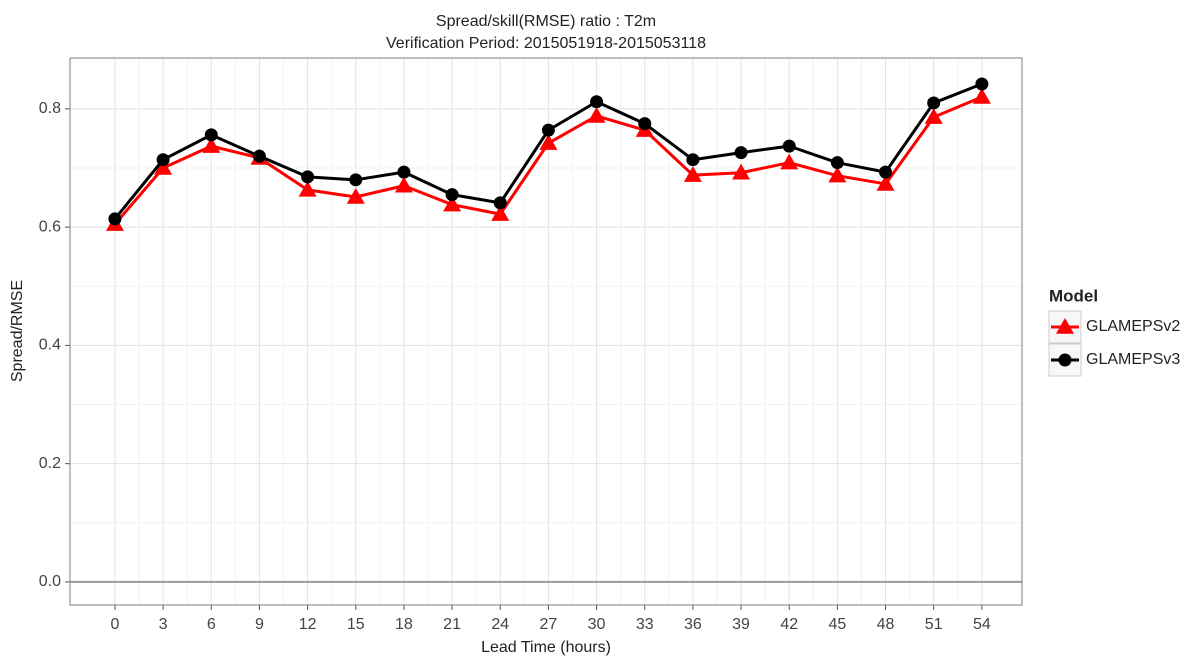 Image resolution: width=1199 pixels, height=657 pixels. I want to click on x-tick-label: 15, so click(356, 624).